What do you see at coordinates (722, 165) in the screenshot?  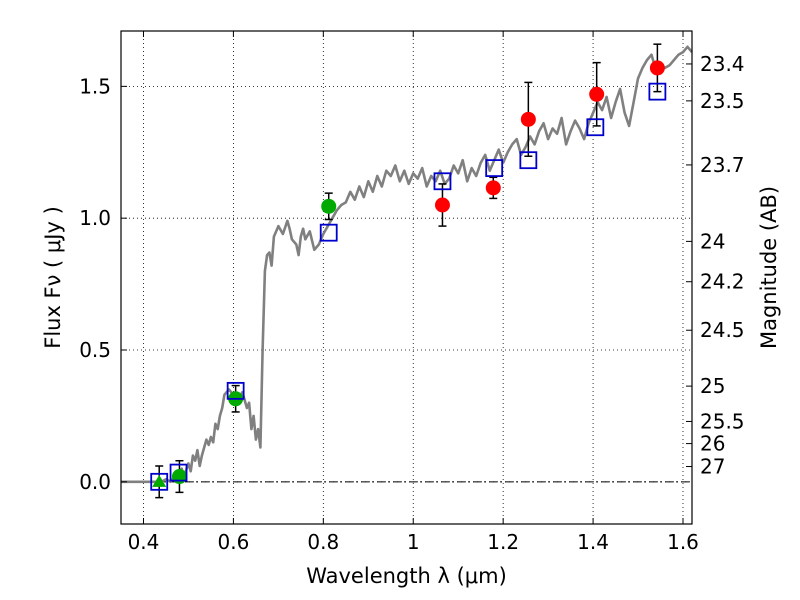 I see `magnitude-tick-label: 23.7` at bounding box center [722, 165].